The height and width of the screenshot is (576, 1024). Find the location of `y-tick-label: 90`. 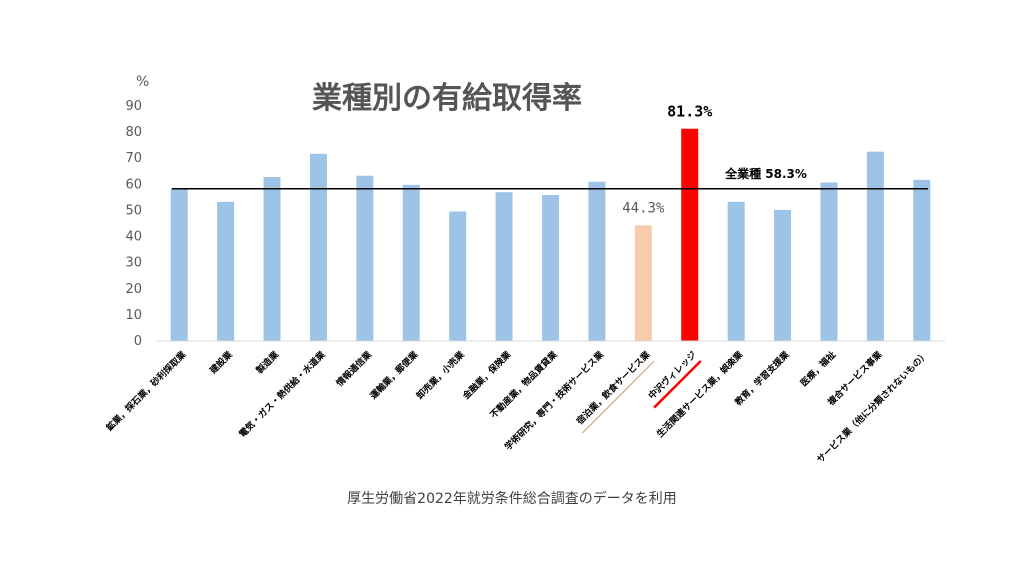

y-tick-label: 90 is located at coordinates (133, 106).